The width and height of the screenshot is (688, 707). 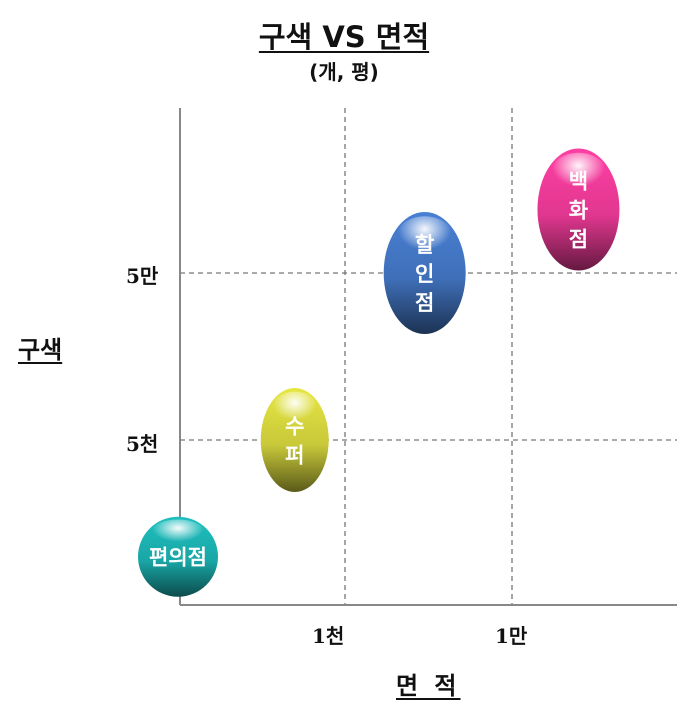 I want to click on chart-subtitle: (개, 평), so click(x=344, y=72).